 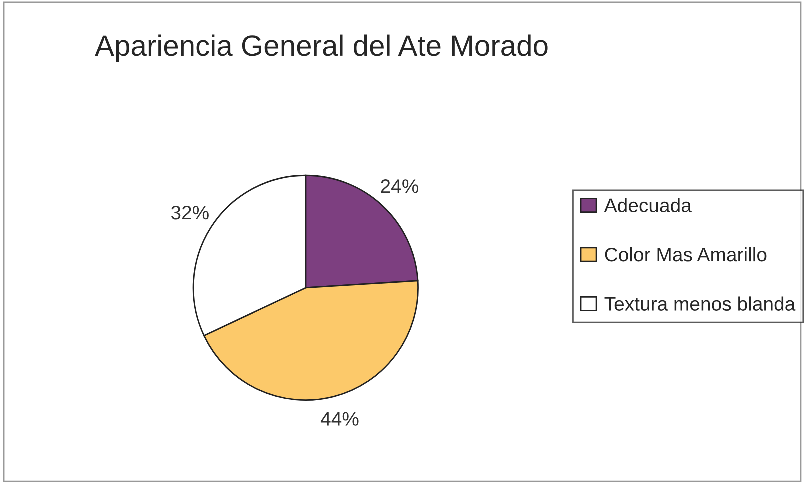 What do you see at coordinates (648, 205) in the screenshot?
I see `legend-label: Adecuada` at bounding box center [648, 205].